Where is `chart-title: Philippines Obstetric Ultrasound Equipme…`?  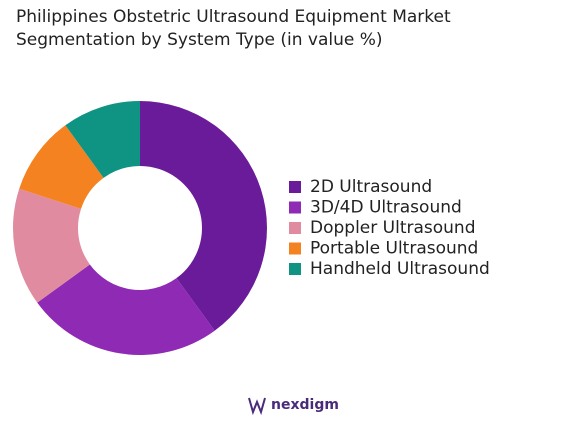
chart-title: Philippines Obstetric Ultrasound Equipme… is located at coordinates (233, 28).